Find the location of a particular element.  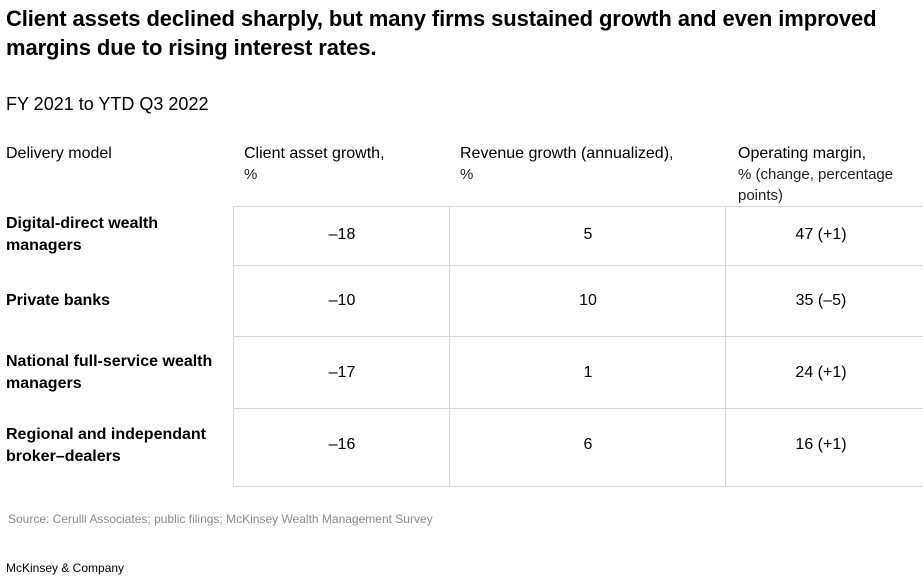

chart-subtitle: FY 2021 to YTD Q3 2022 is located at coordinates (107, 104).